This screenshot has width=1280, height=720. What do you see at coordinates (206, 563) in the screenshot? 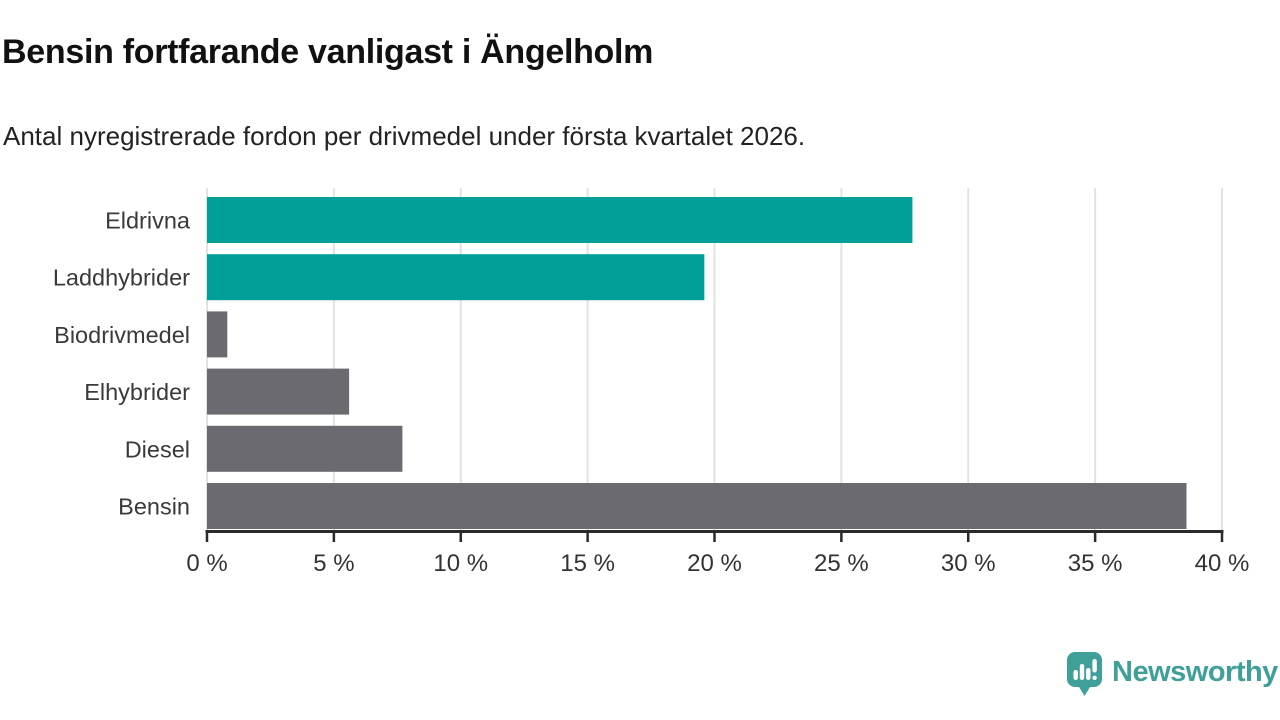
I see `x-tick-label-0%: 0 %` at bounding box center [206, 563].